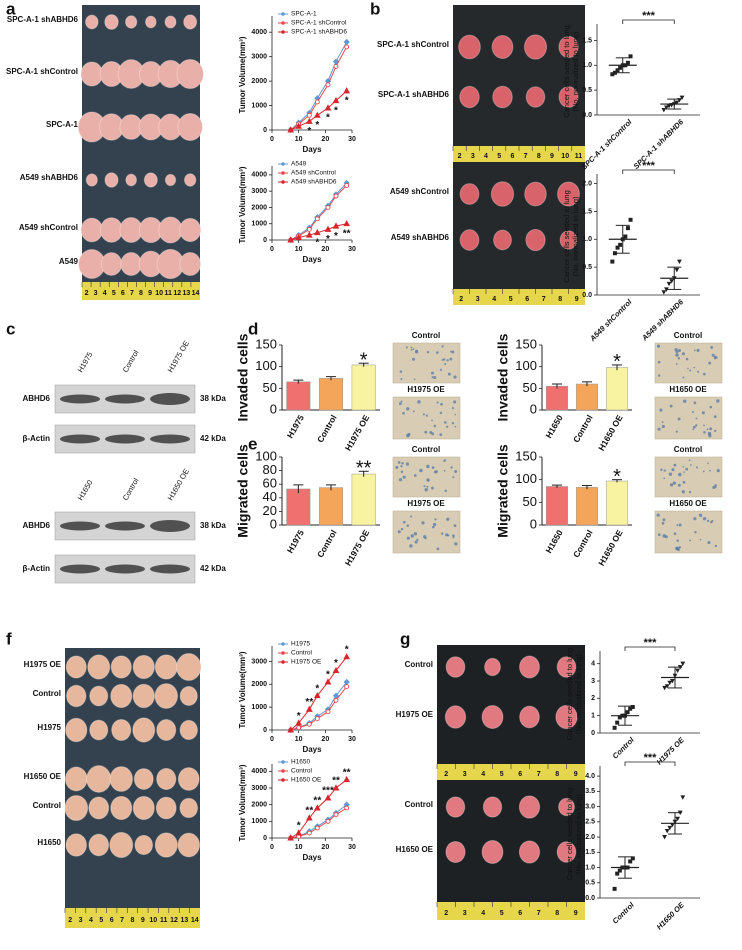 The image size is (742, 950). What do you see at coordinates (270, 483) in the screenshot?
I see `y-tick-label: 60` at bounding box center [270, 483].